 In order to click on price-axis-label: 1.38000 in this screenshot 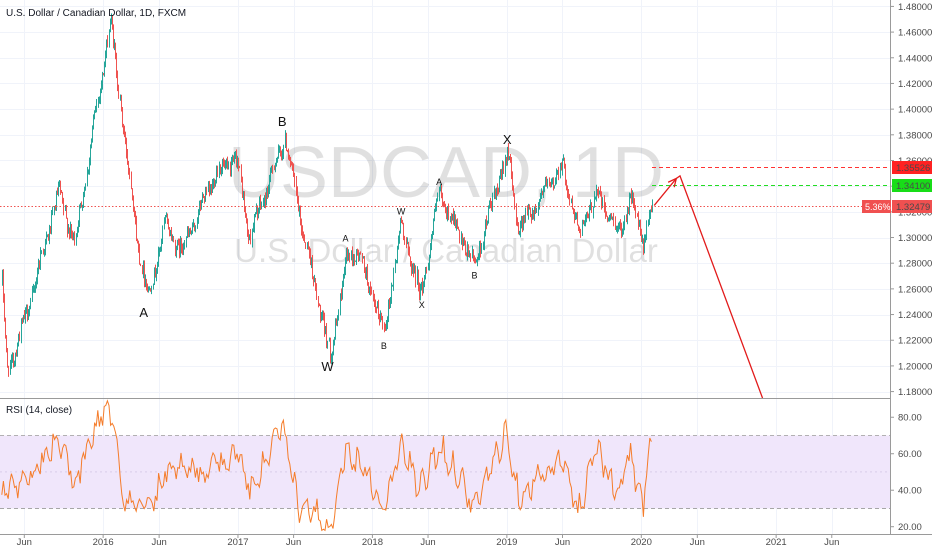, I will do `click(915, 135)`.